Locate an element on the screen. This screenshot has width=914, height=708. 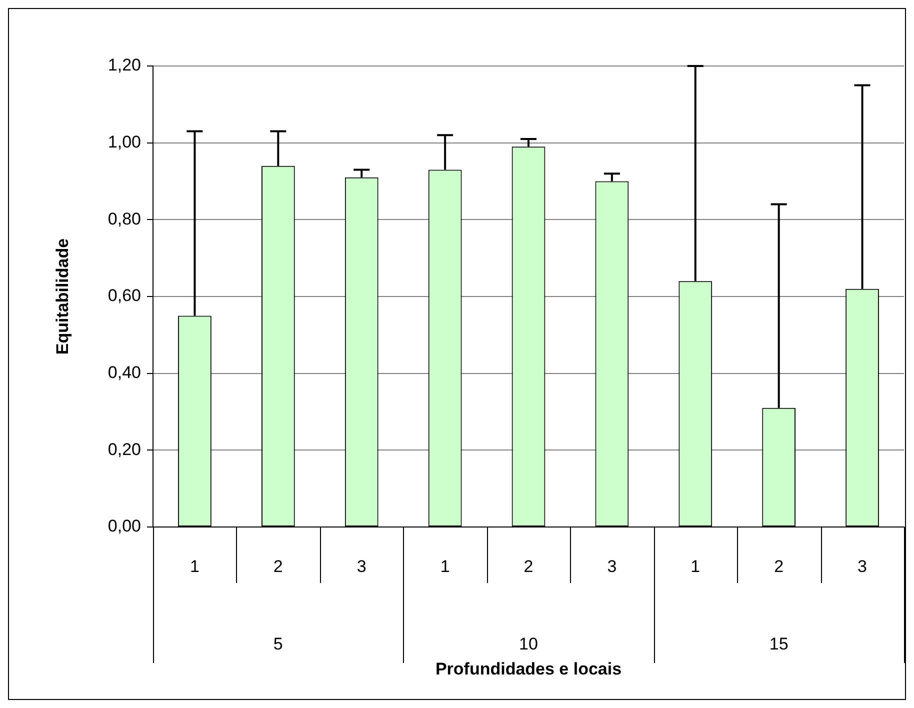
x-axis-title: Profundidades e locais is located at coordinates (528, 668).